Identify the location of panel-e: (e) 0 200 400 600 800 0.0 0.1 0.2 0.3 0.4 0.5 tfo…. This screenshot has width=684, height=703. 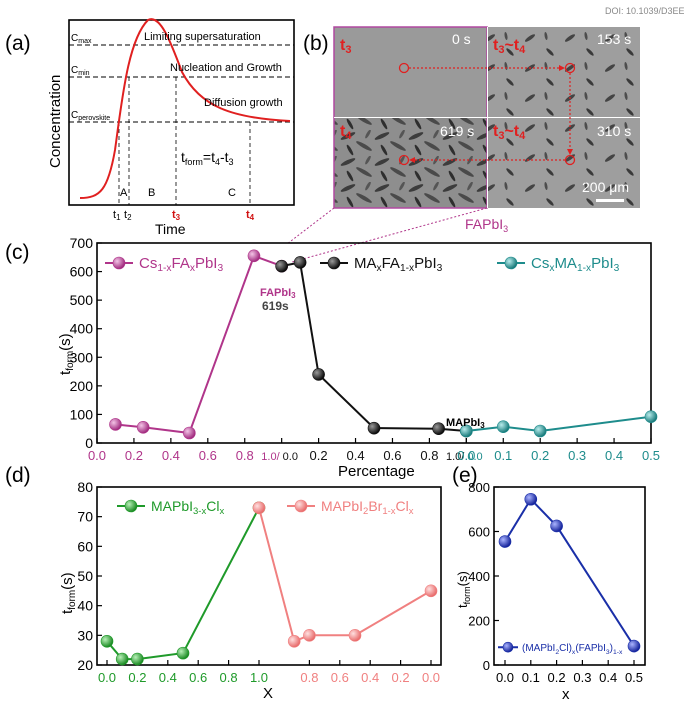
(549, 583).